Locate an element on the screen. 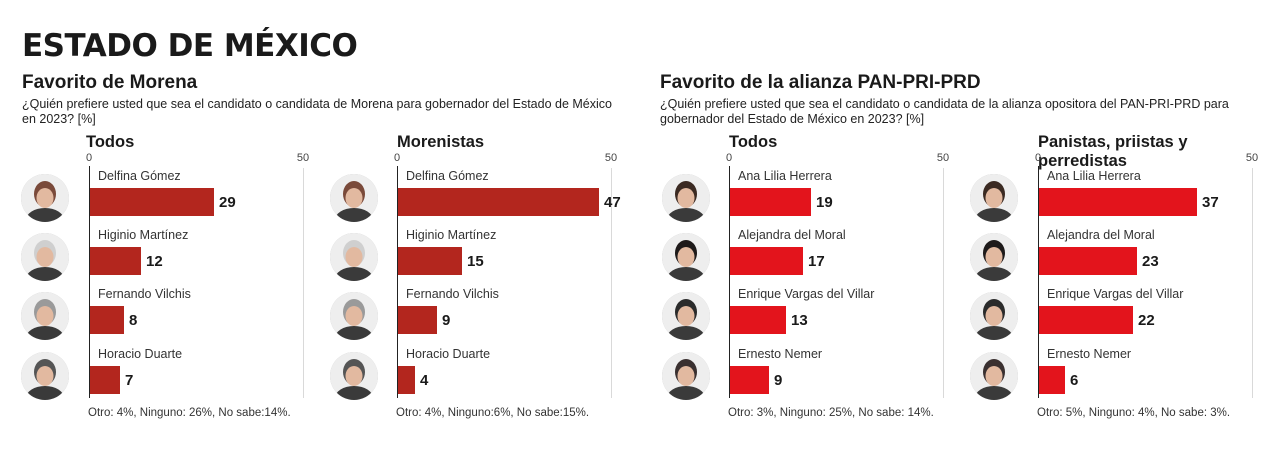 This screenshot has width=1280, height=475. bar-value-label: 22 is located at coordinates (1146, 320).